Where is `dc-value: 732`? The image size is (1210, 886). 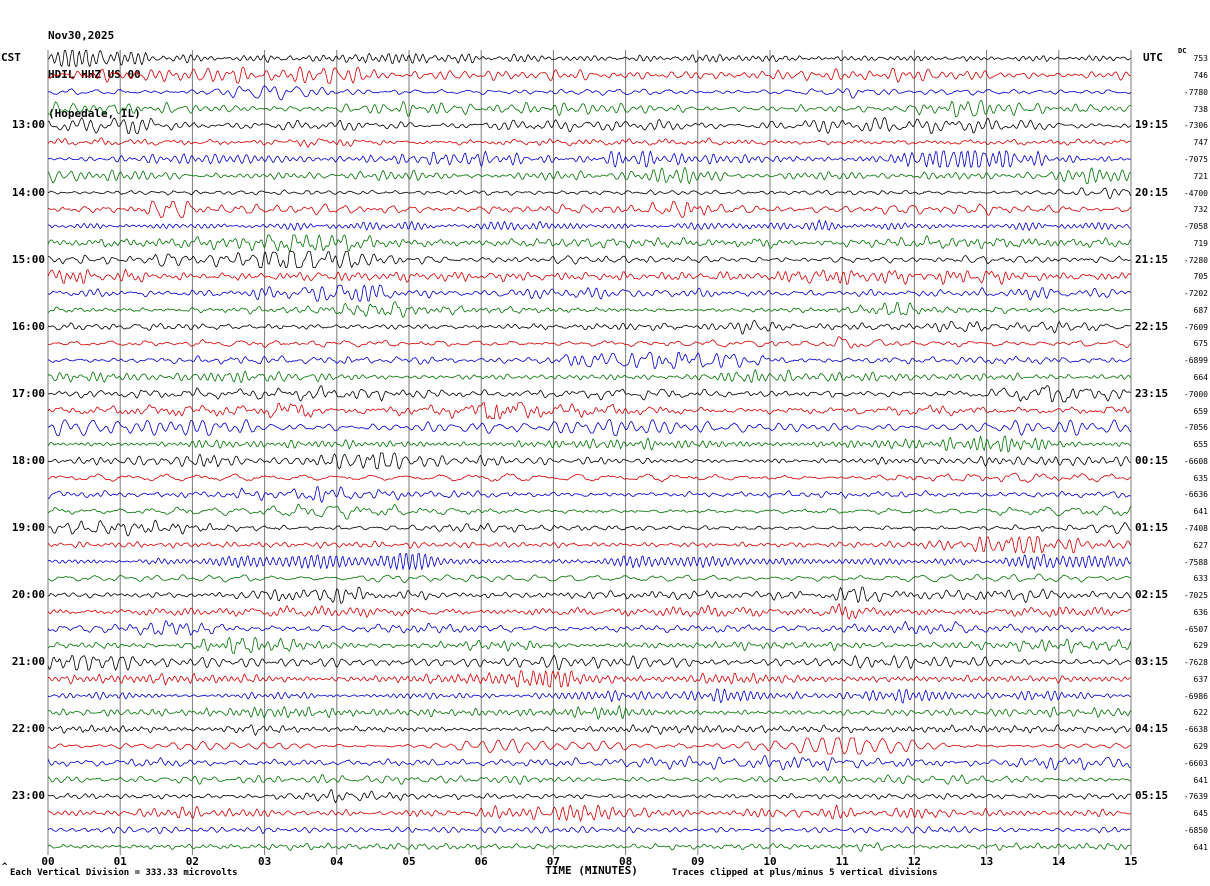 dc-value: 732 is located at coordinates (1200, 210).